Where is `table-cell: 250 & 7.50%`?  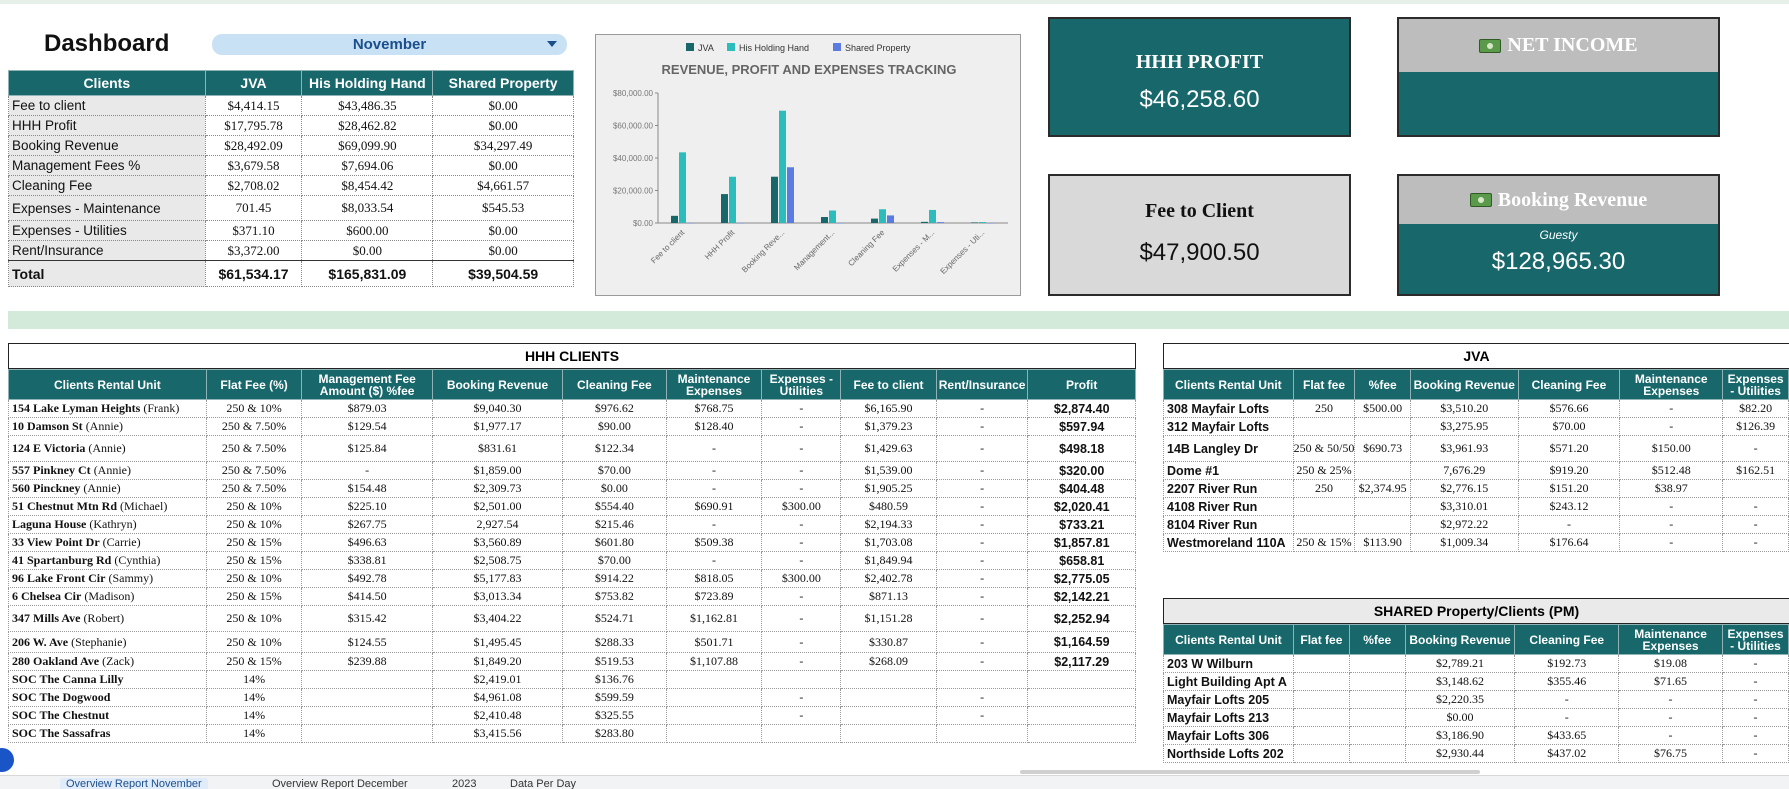
table-cell: 250 & 7.50% is located at coordinates (254, 426).